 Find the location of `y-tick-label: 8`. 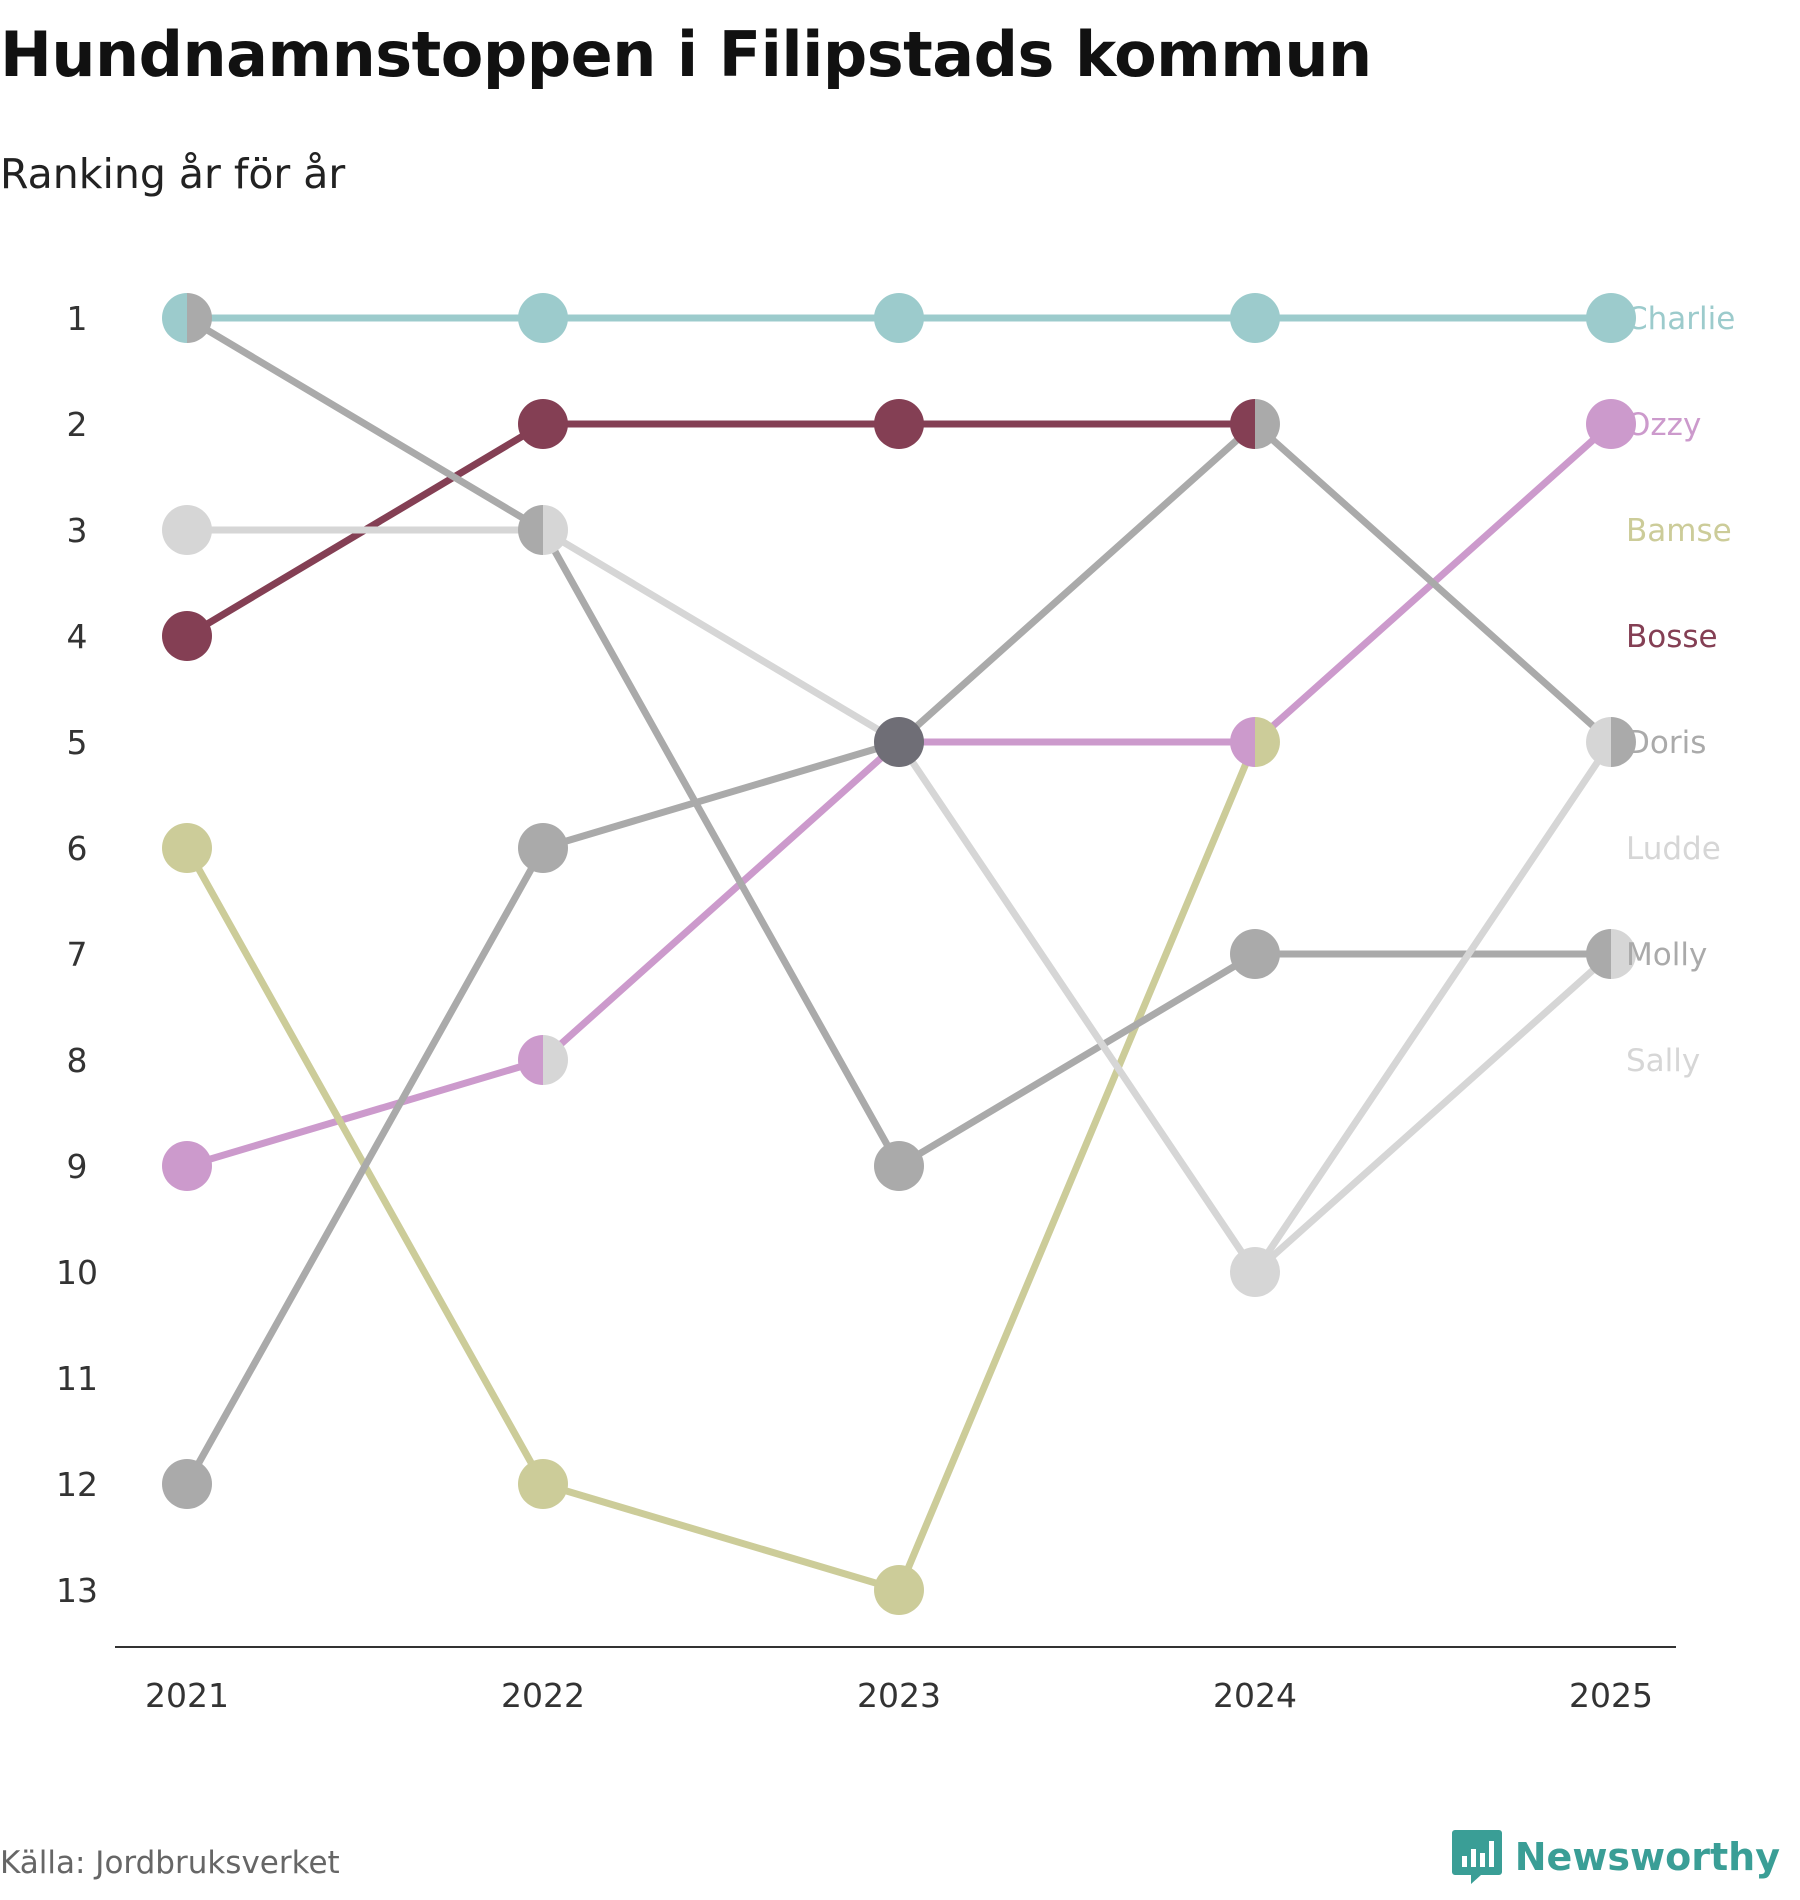

y-tick-label: 8 is located at coordinates (77, 1060).